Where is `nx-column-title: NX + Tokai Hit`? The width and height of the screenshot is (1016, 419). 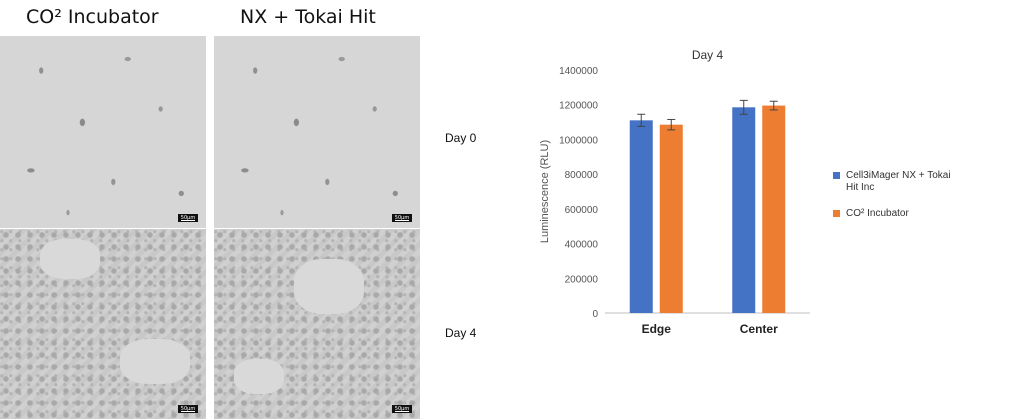
nx-column-title: NX + Tokai Hit is located at coordinates (308, 17).